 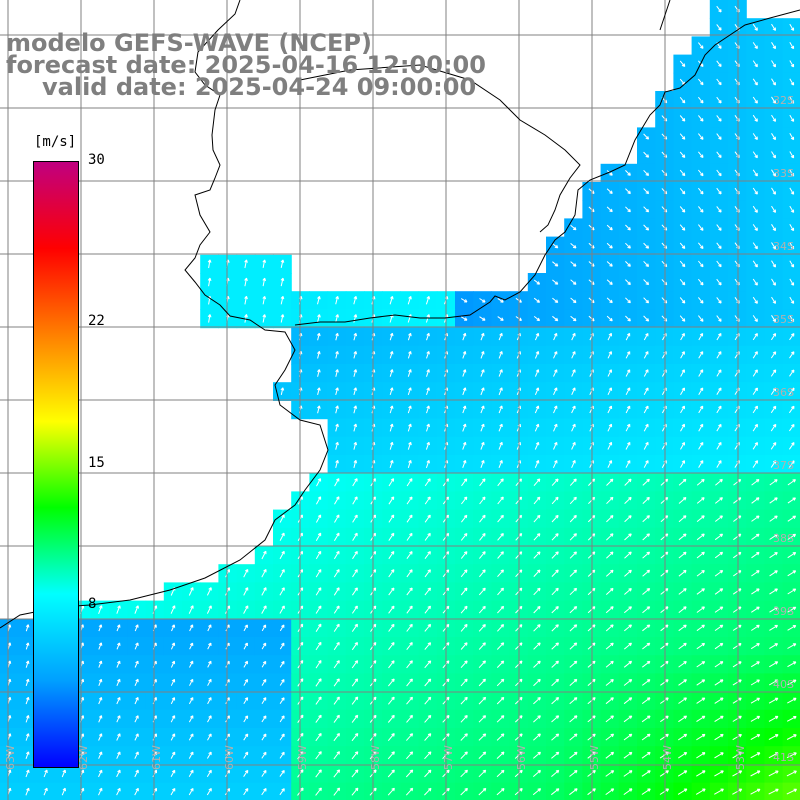 I want to click on colorbar-tick-15: 15, so click(x=96, y=462).